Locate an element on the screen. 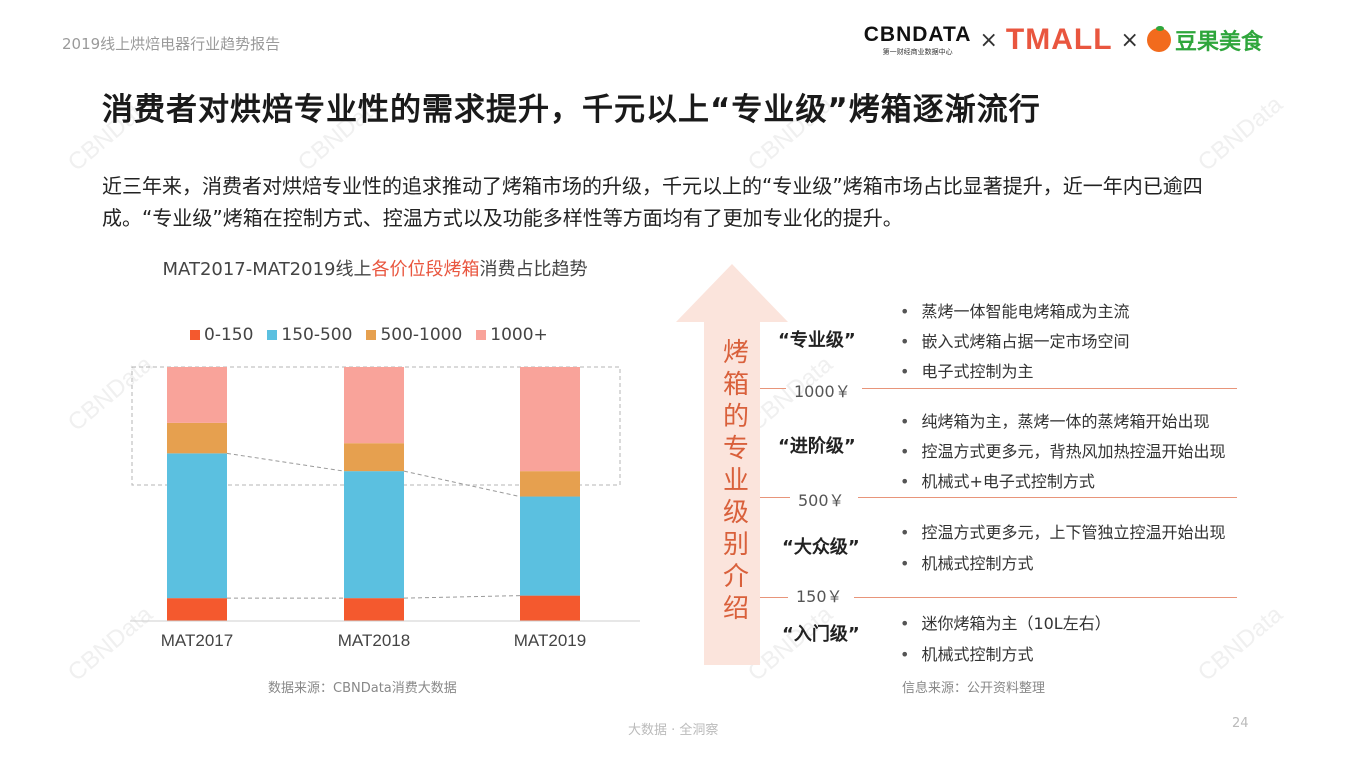  chart-legend: 0-150 150-500 500-1000 1000+ is located at coordinates (369, 335).